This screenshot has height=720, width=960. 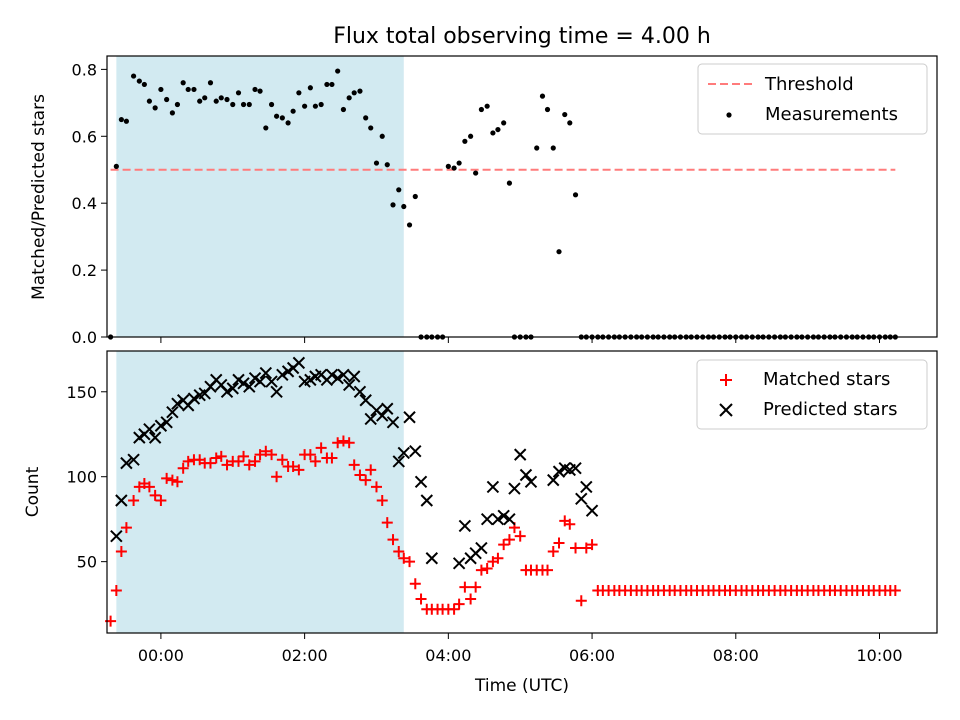 I want to click on top-legend-box, so click(x=812, y=99).